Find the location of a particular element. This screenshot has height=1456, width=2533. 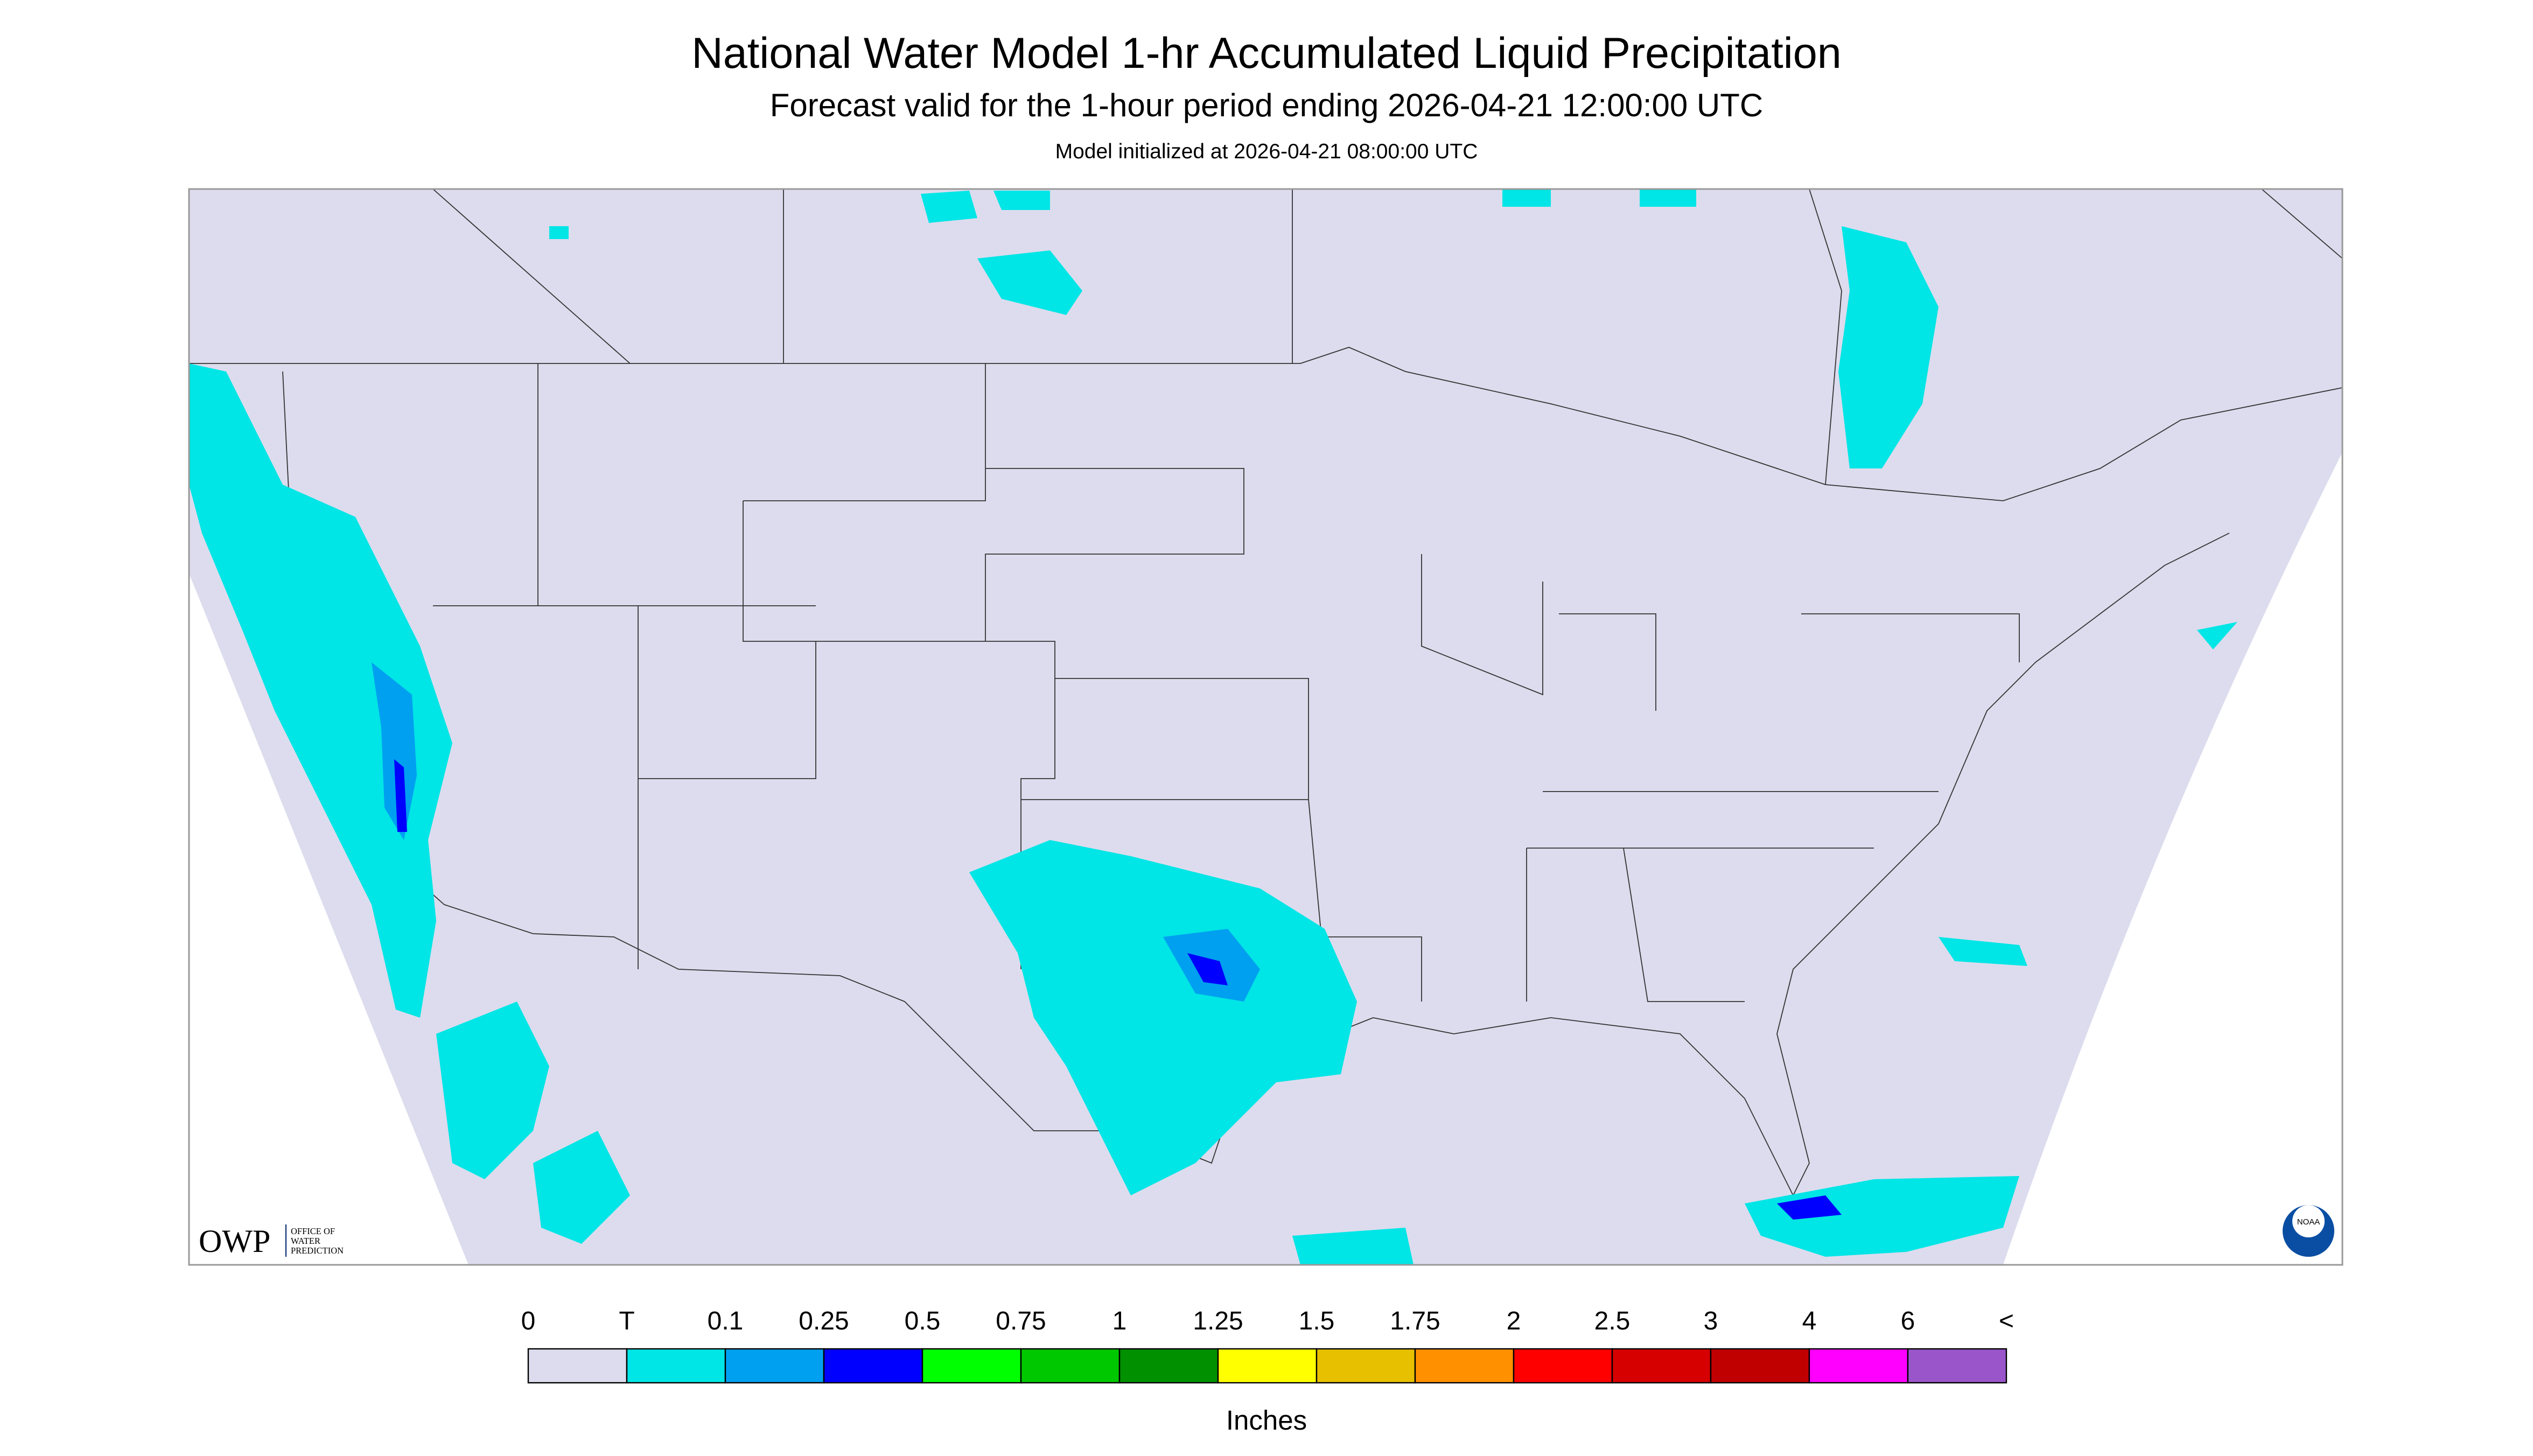

legend-label: < is located at coordinates (2006, 1321).